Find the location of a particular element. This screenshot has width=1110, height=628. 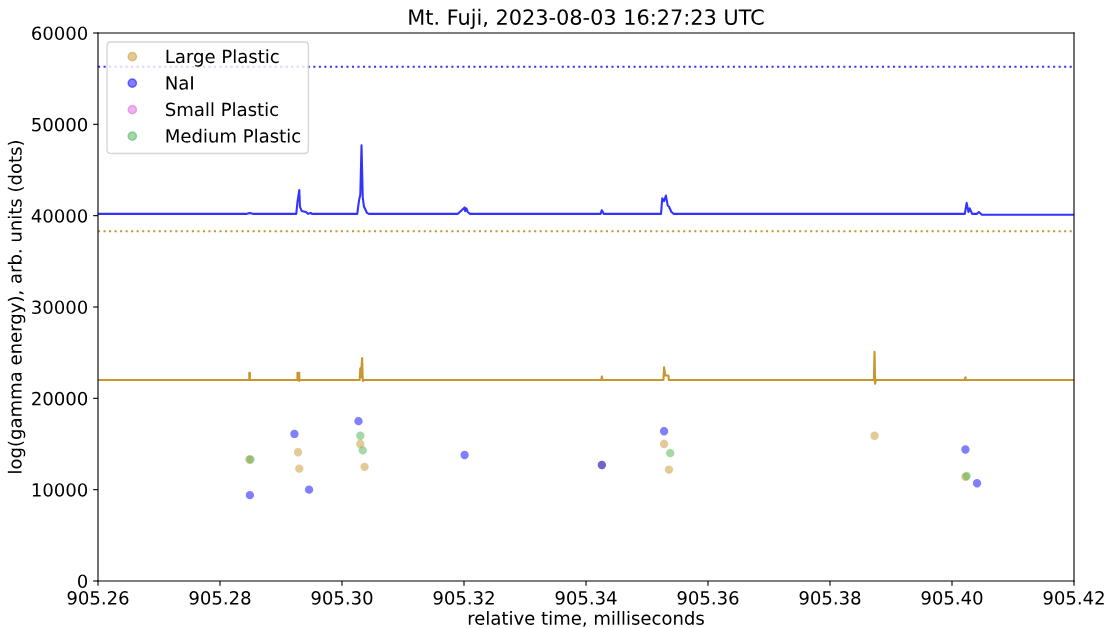

legend-label: Medium Plastic is located at coordinates (233, 135).